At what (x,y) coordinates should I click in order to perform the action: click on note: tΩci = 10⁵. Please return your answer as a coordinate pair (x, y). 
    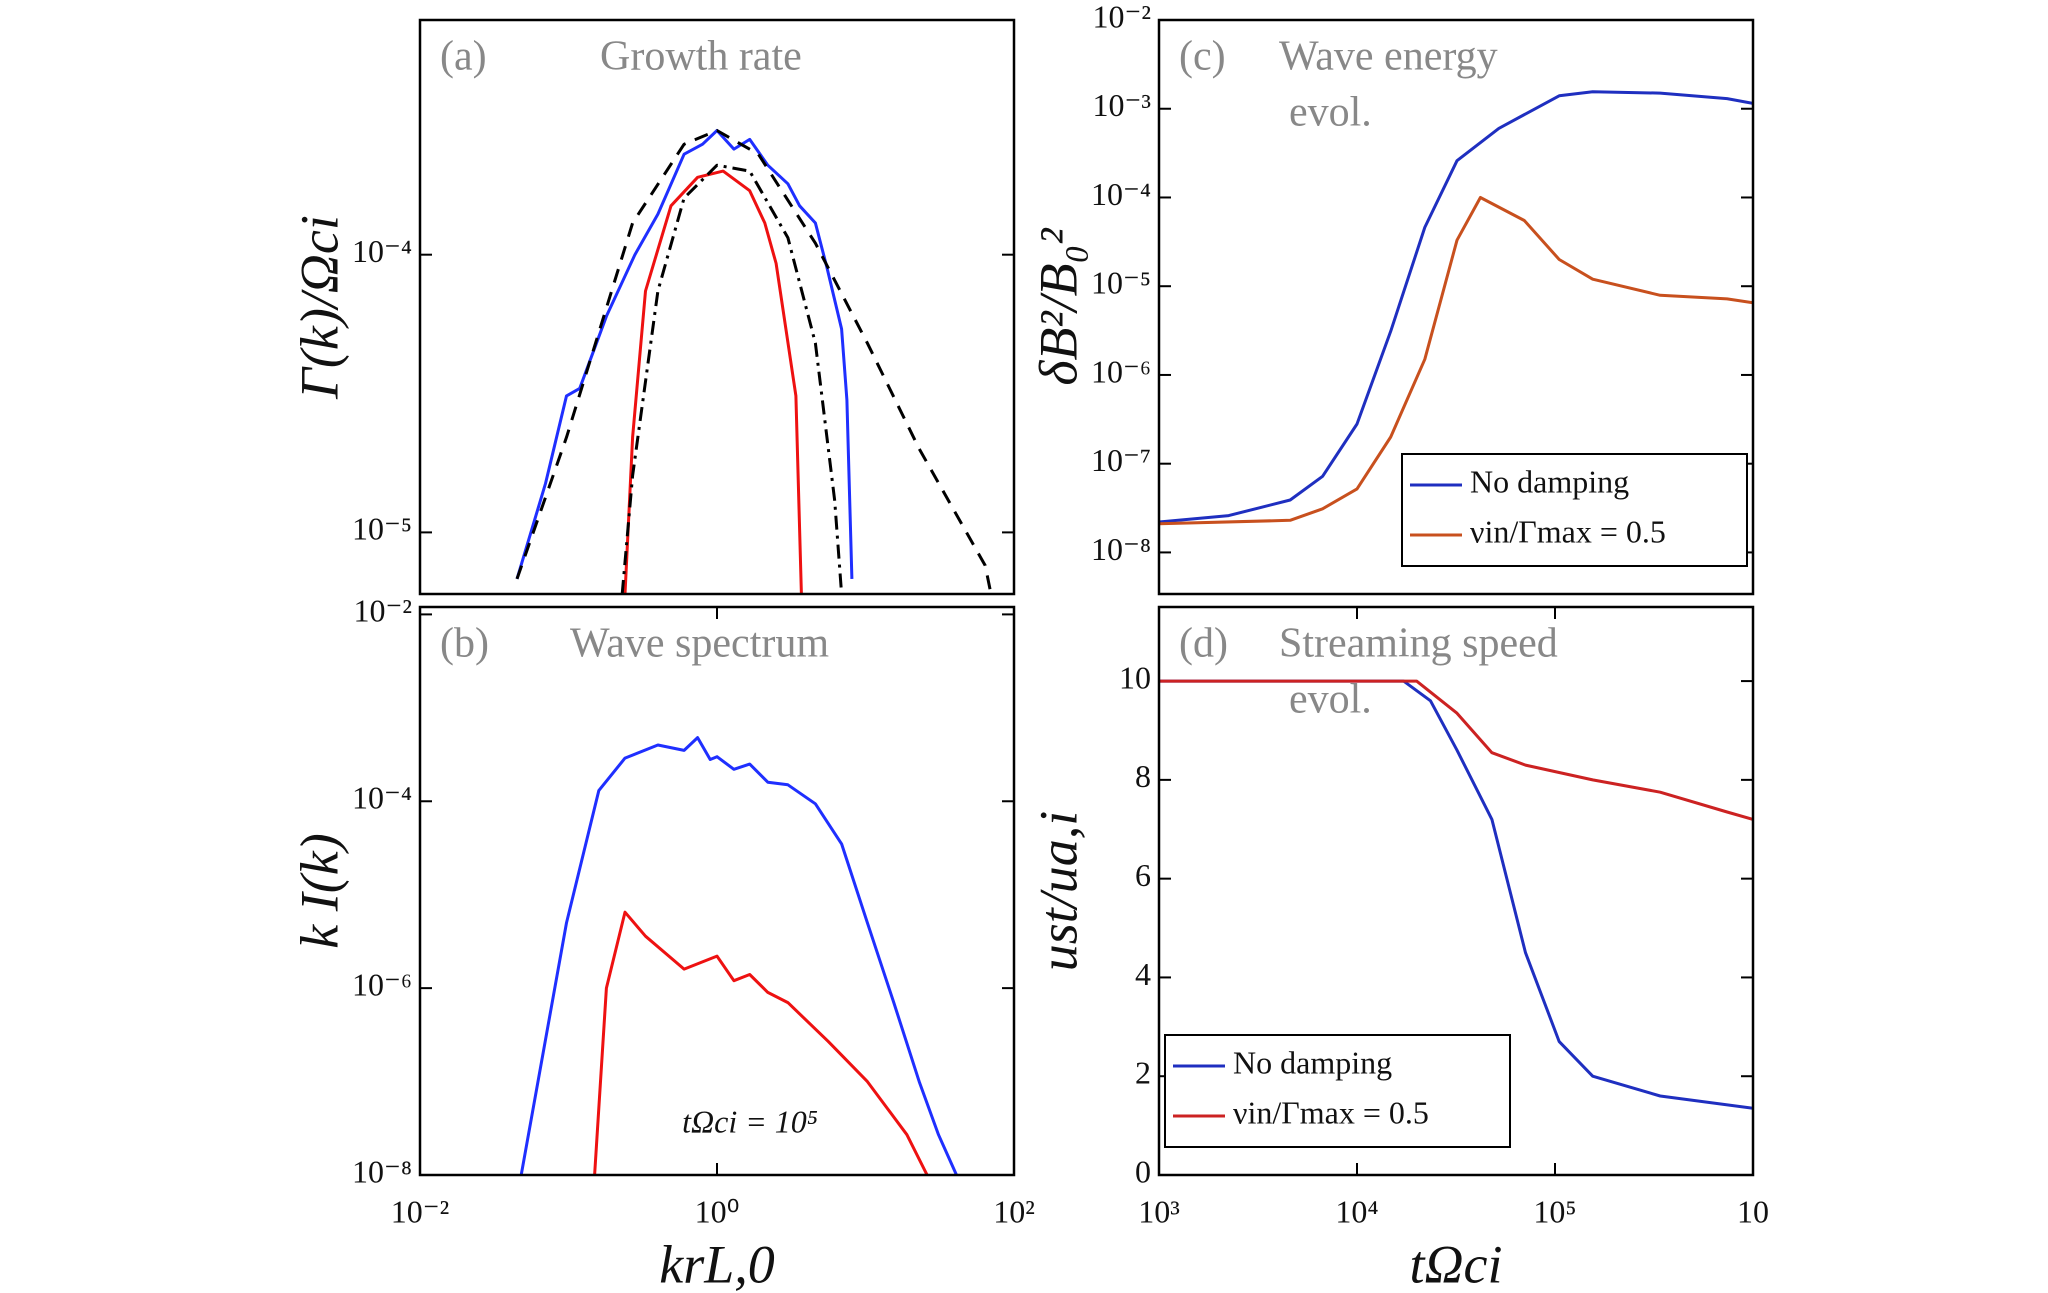
    Looking at the image, I should click on (750, 1121).